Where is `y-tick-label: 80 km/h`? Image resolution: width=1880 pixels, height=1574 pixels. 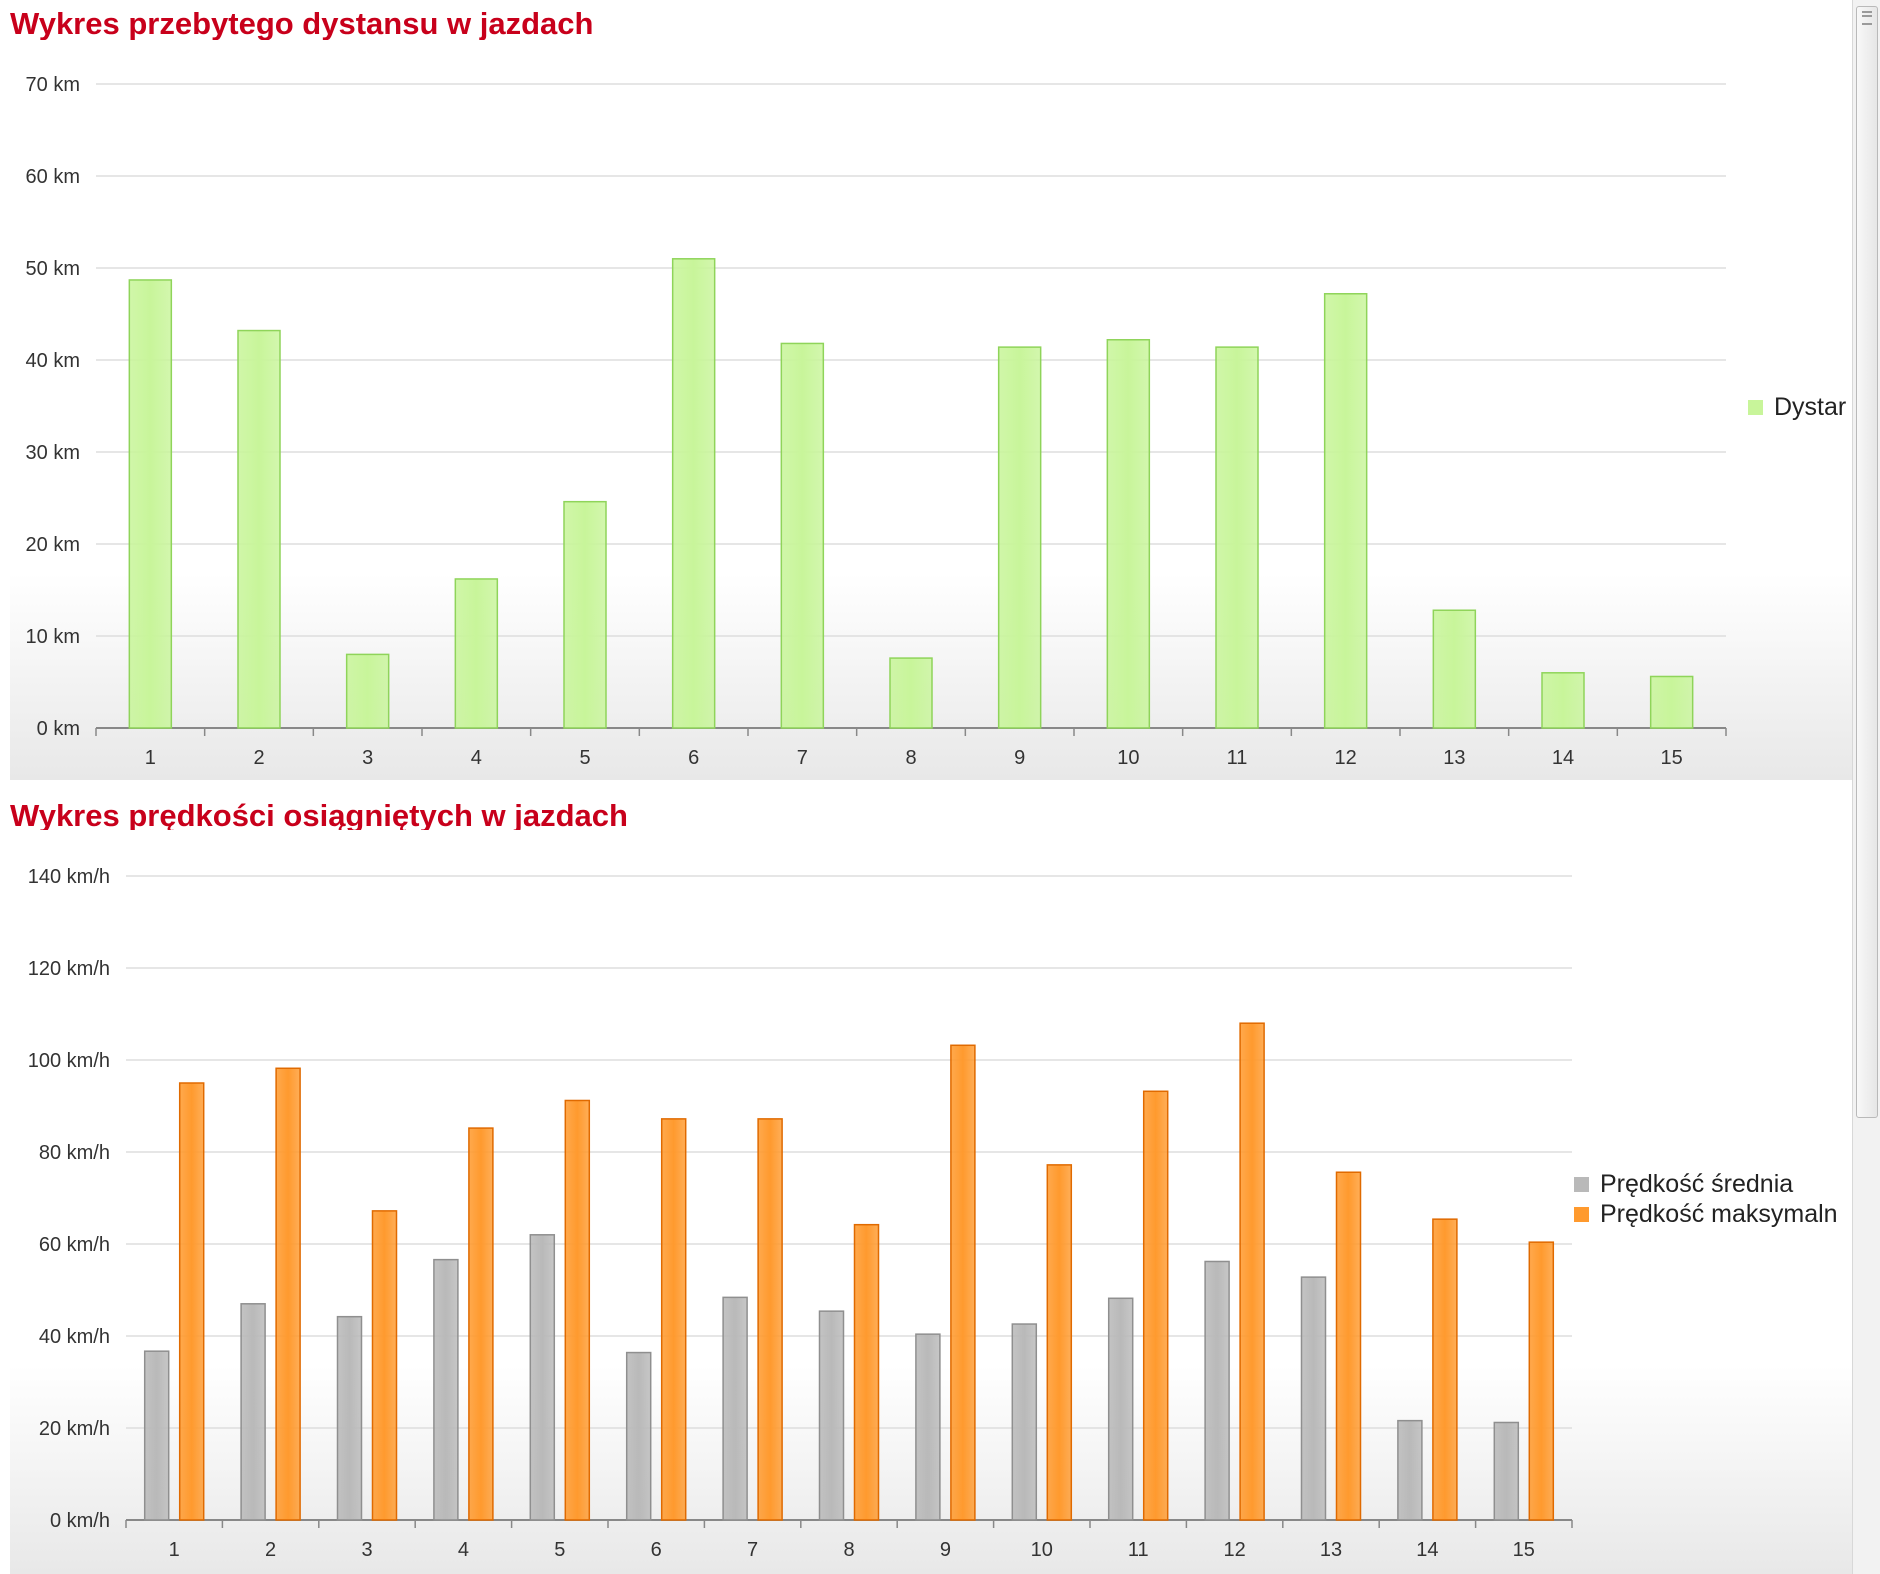 y-tick-label: 80 km/h is located at coordinates (74, 1153).